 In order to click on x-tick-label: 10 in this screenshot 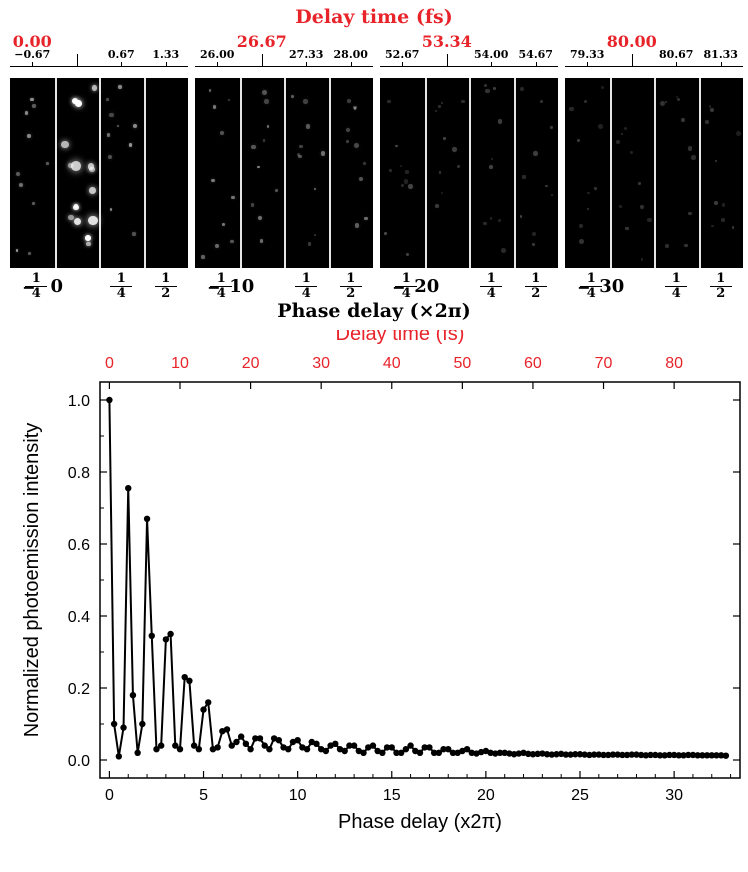, I will do `click(298, 795)`.